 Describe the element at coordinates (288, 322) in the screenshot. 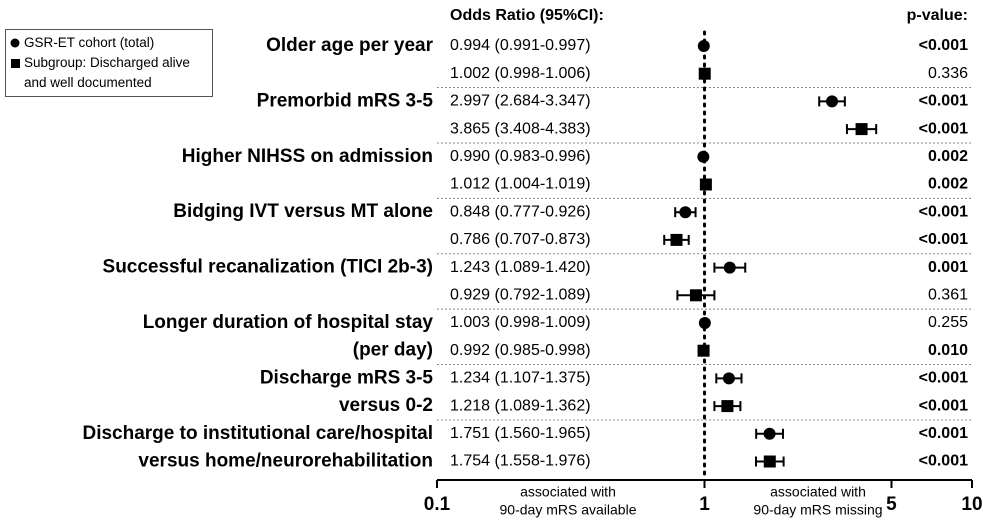

I see `category-label: Longer duration of hospital stay` at that location.